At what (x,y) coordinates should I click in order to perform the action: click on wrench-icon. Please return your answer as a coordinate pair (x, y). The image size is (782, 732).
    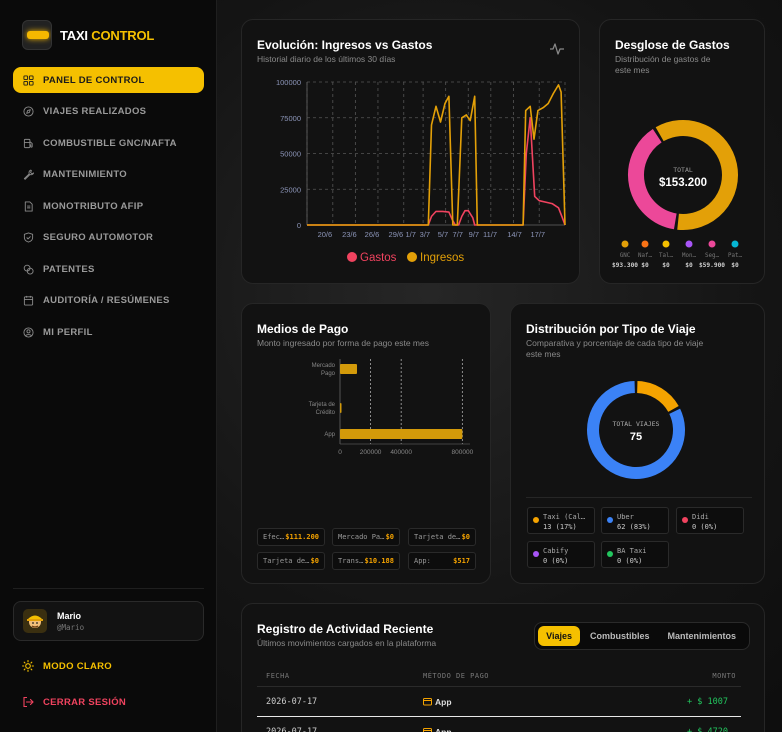
    Looking at the image, I should click on (28, 175).